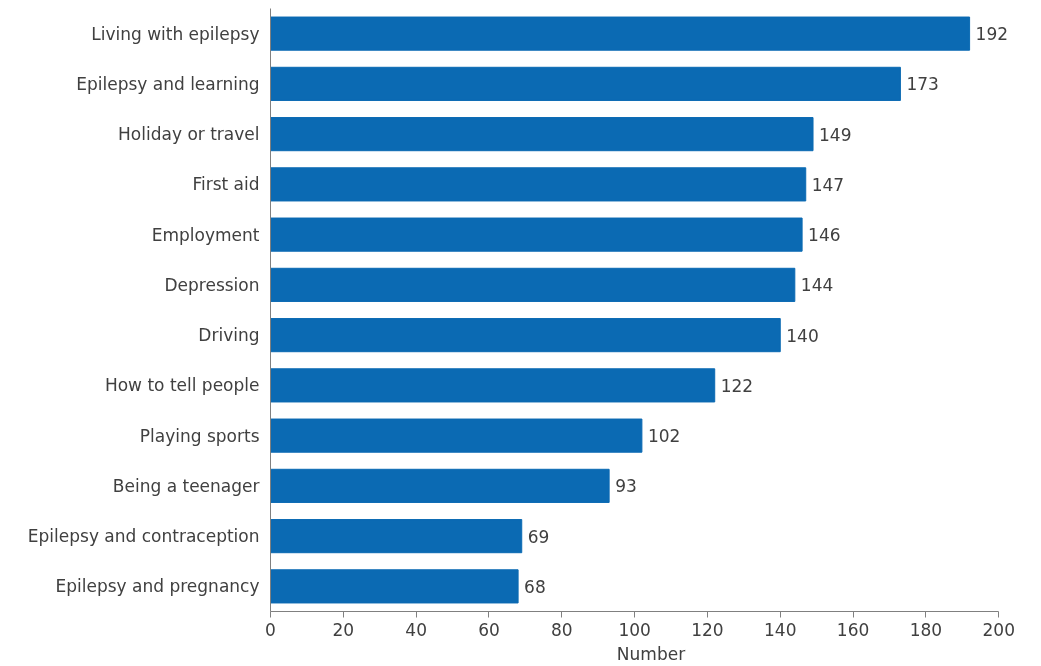 The height and width of the screenshot is (666, 1041). What do you see at coordinates (780, 629) in the screenshot?
I see `x-tick-label: 140` at bounding box center [780, 629].